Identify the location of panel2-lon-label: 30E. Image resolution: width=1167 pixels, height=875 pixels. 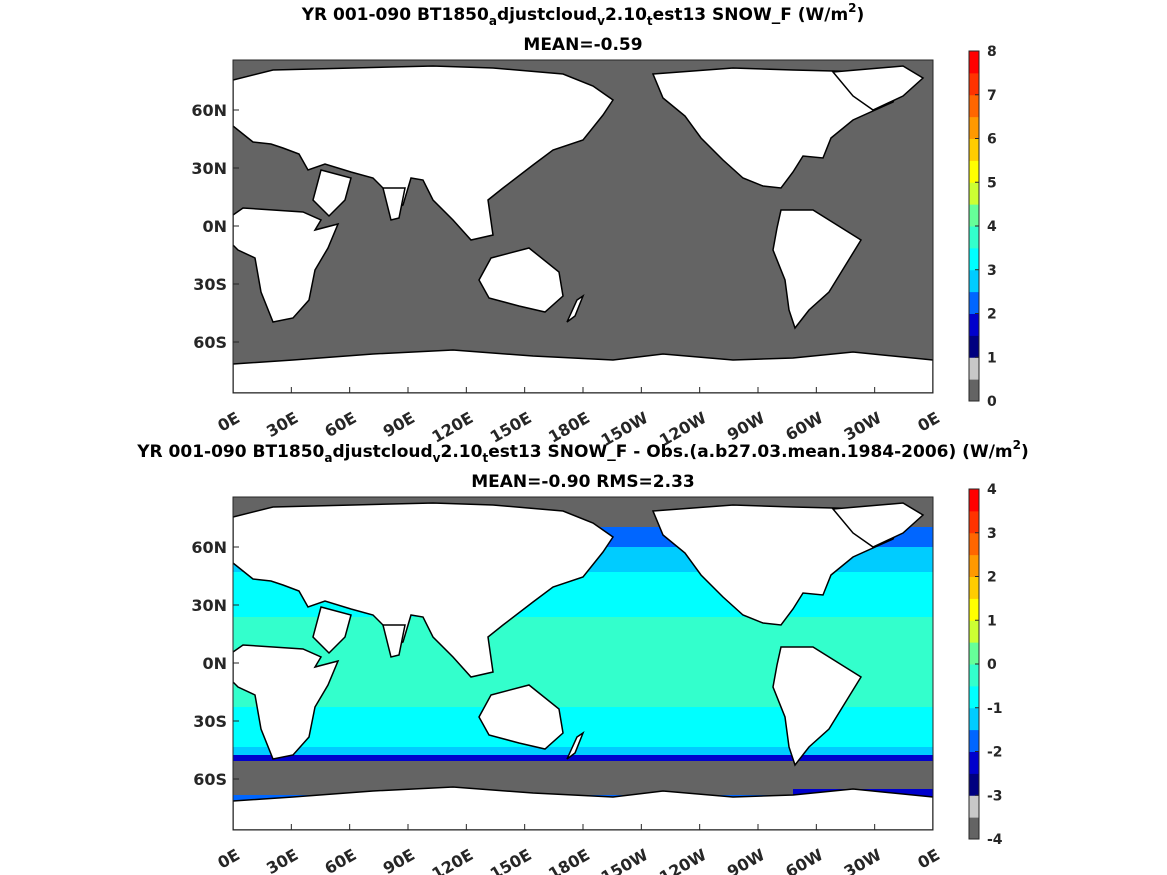
(282, 860).